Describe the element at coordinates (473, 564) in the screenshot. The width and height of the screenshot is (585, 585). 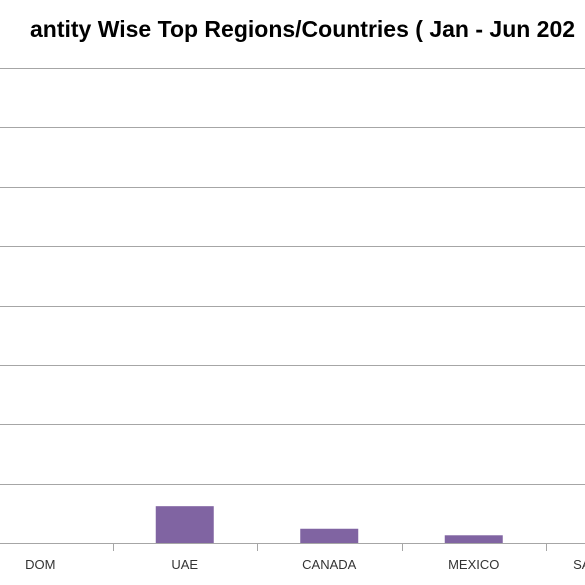
I see `x-tick-label: MEXICO` at that location.